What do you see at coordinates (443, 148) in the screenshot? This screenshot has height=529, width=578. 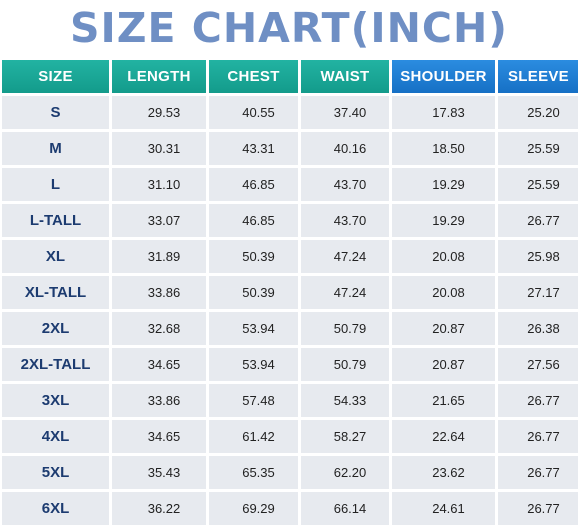 I see `table-cell-shoulder: 18.50` at bounding box center [443, 148].